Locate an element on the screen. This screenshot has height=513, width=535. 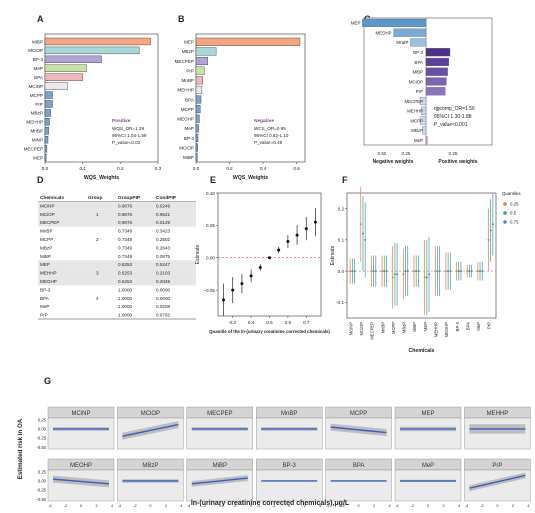
y-tick-label: 0.00 is located at coordinates (42, 481).